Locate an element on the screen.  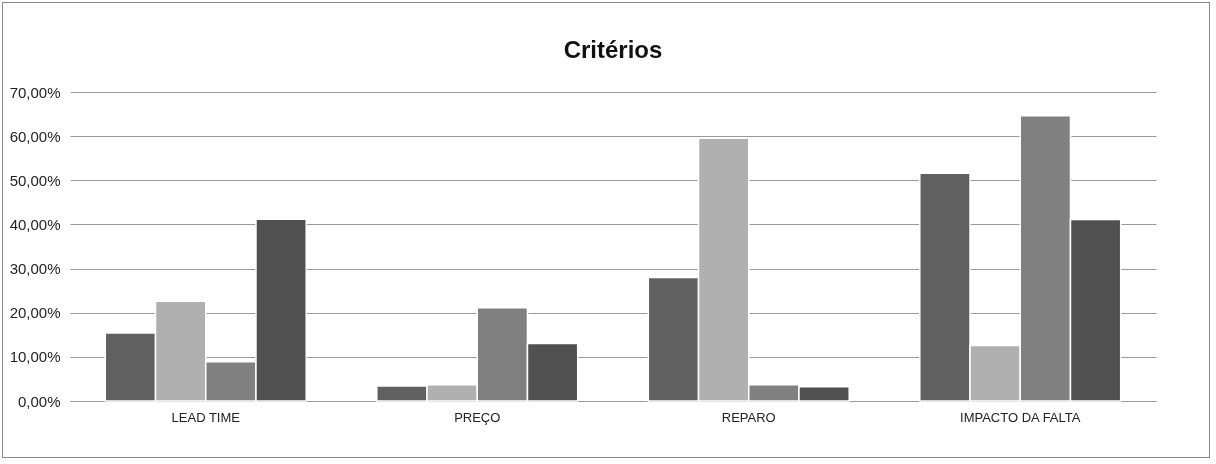
y-tick-label: 60,00% is located at coordinates (35, 136).